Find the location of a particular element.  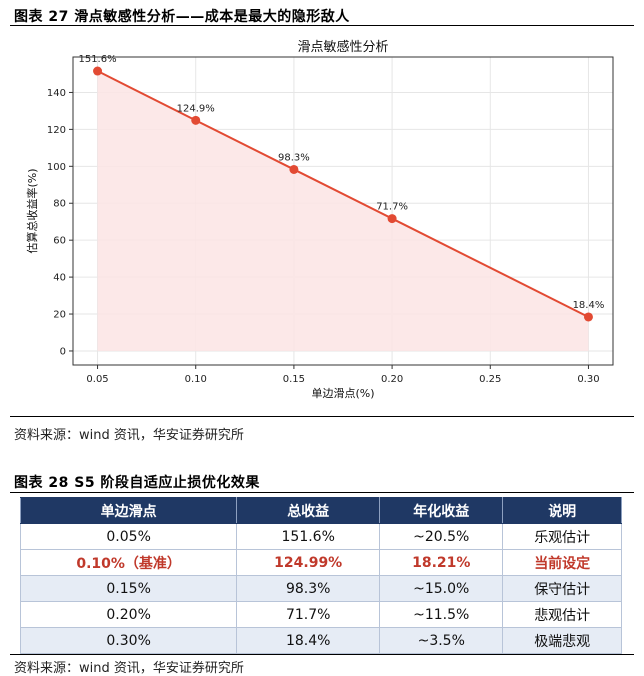

y-tick-label: 40 is located at coordinates (59, 278).